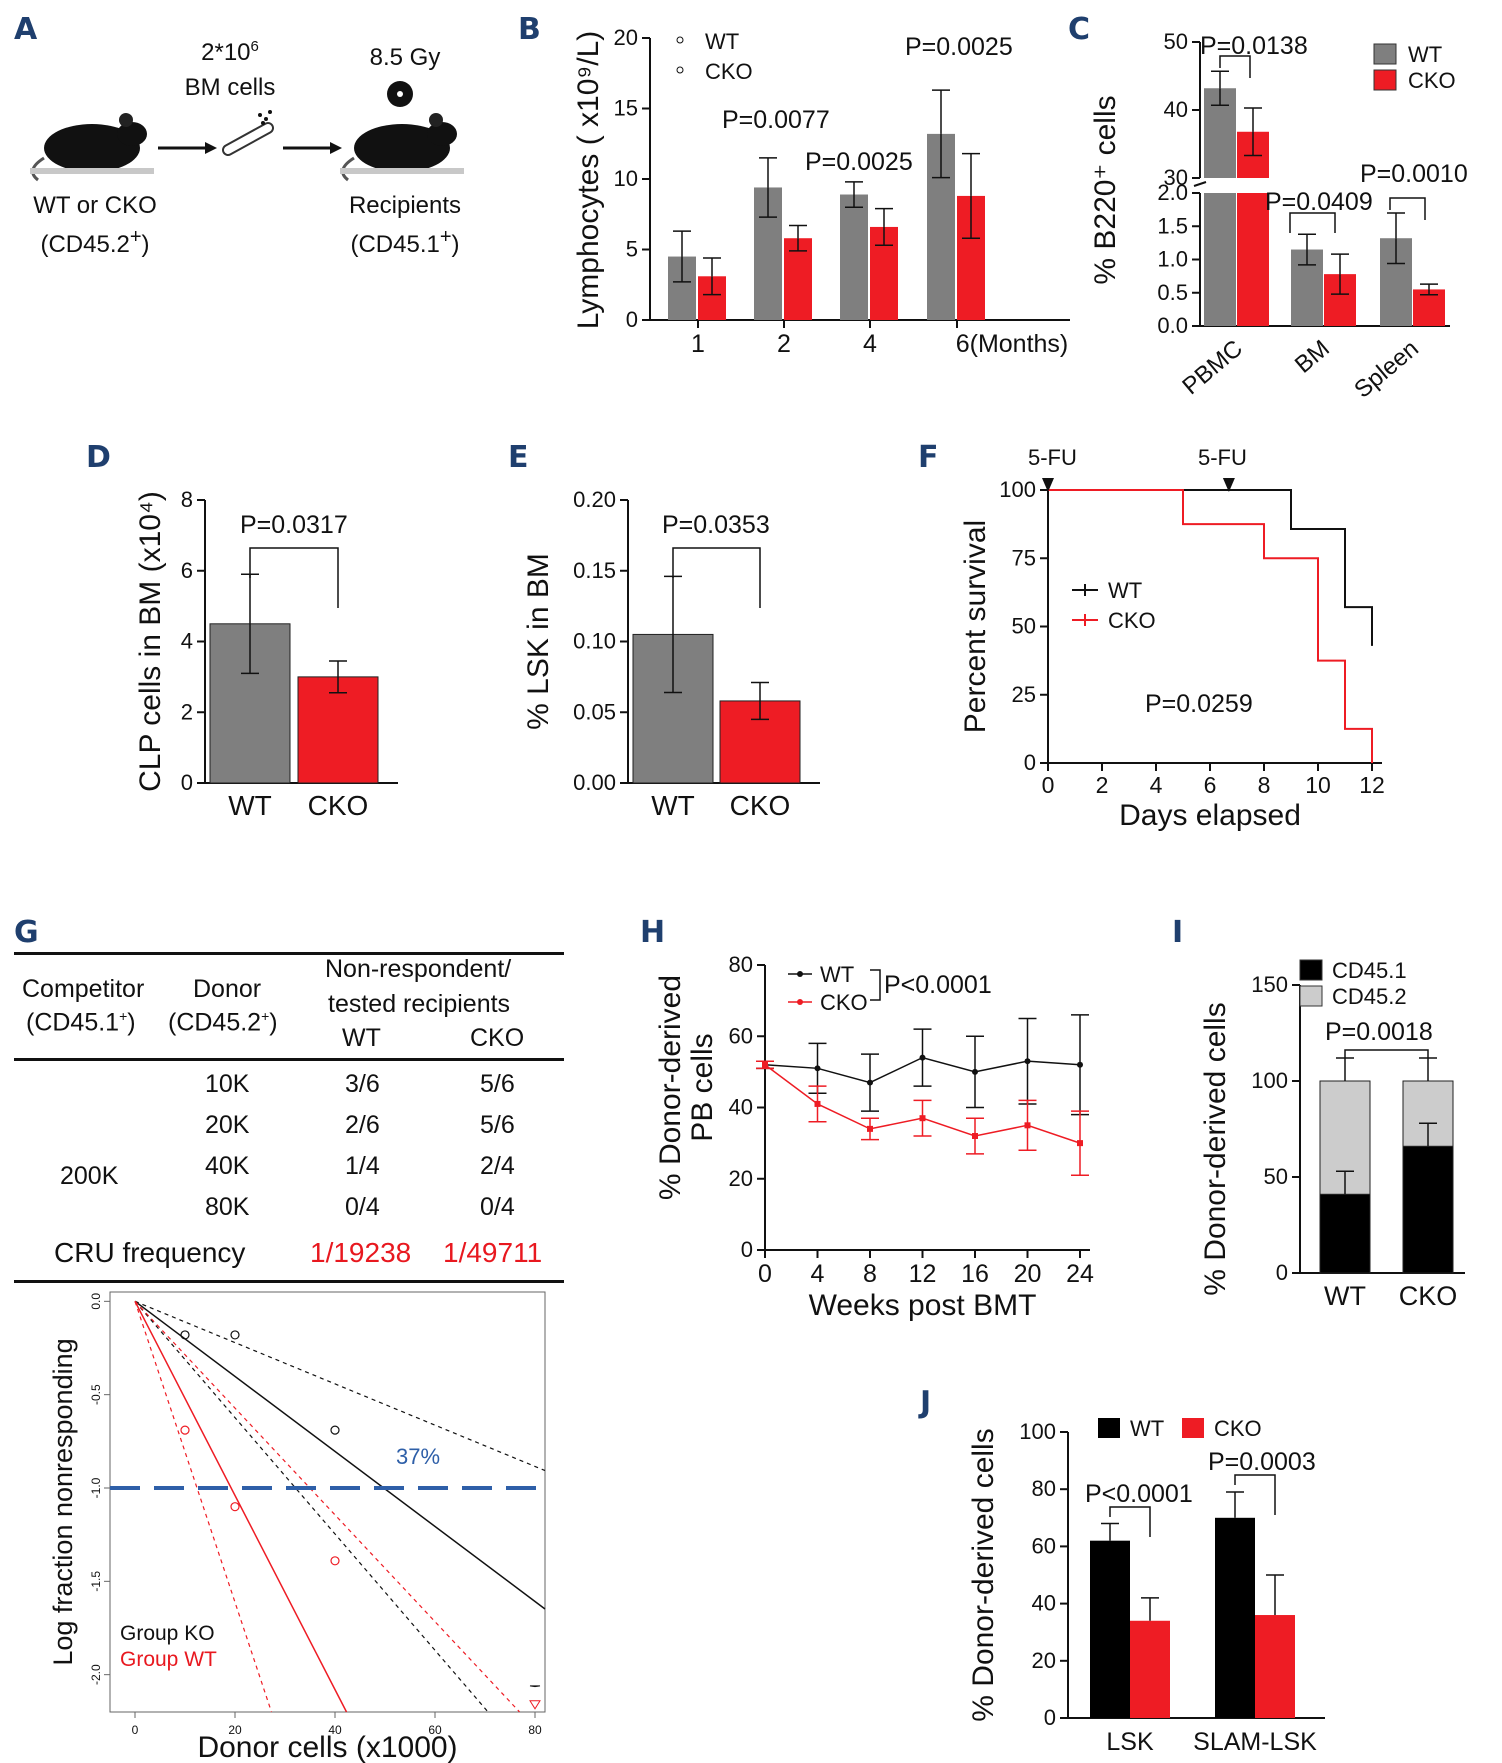  Describe the element at coordinates (959, 47) in the screenshot. I see `p-value: P=0.0025` at that location.